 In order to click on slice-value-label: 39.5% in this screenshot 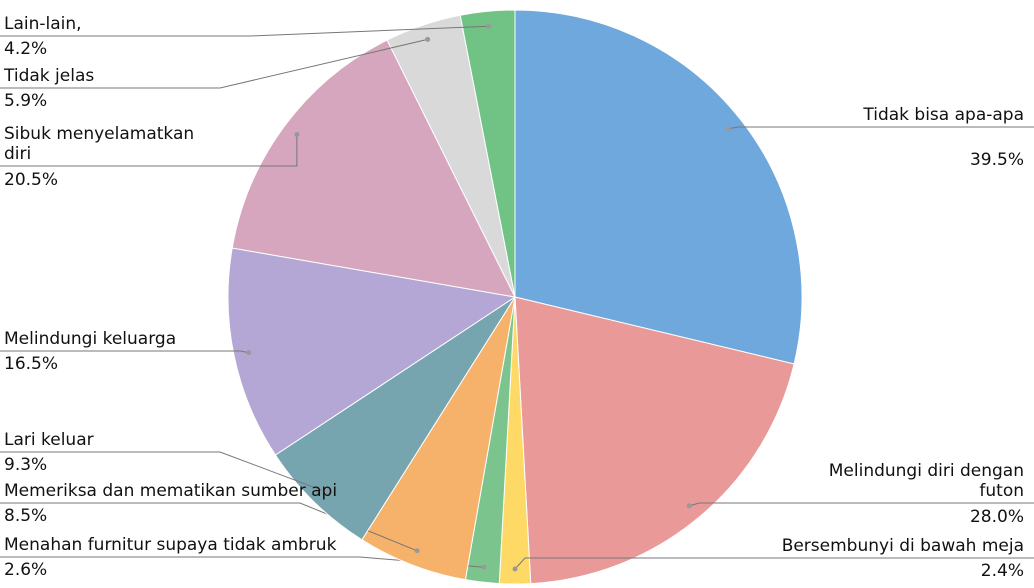, I will do `click(996, 160)`.